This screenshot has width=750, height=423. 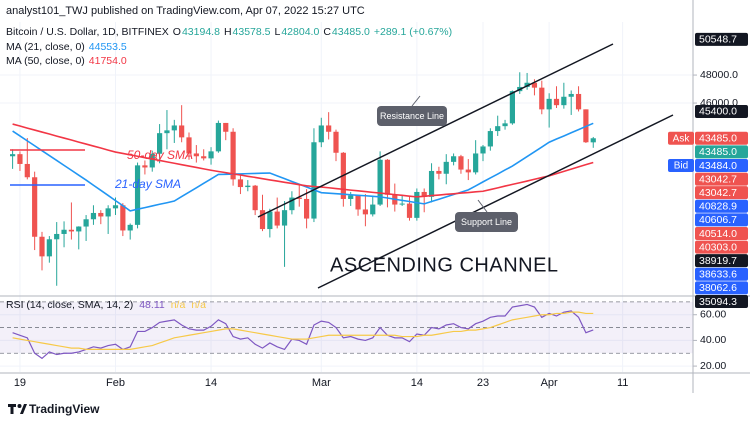 I want to click on price-label: 45400.0, so click(x=718, y=112).